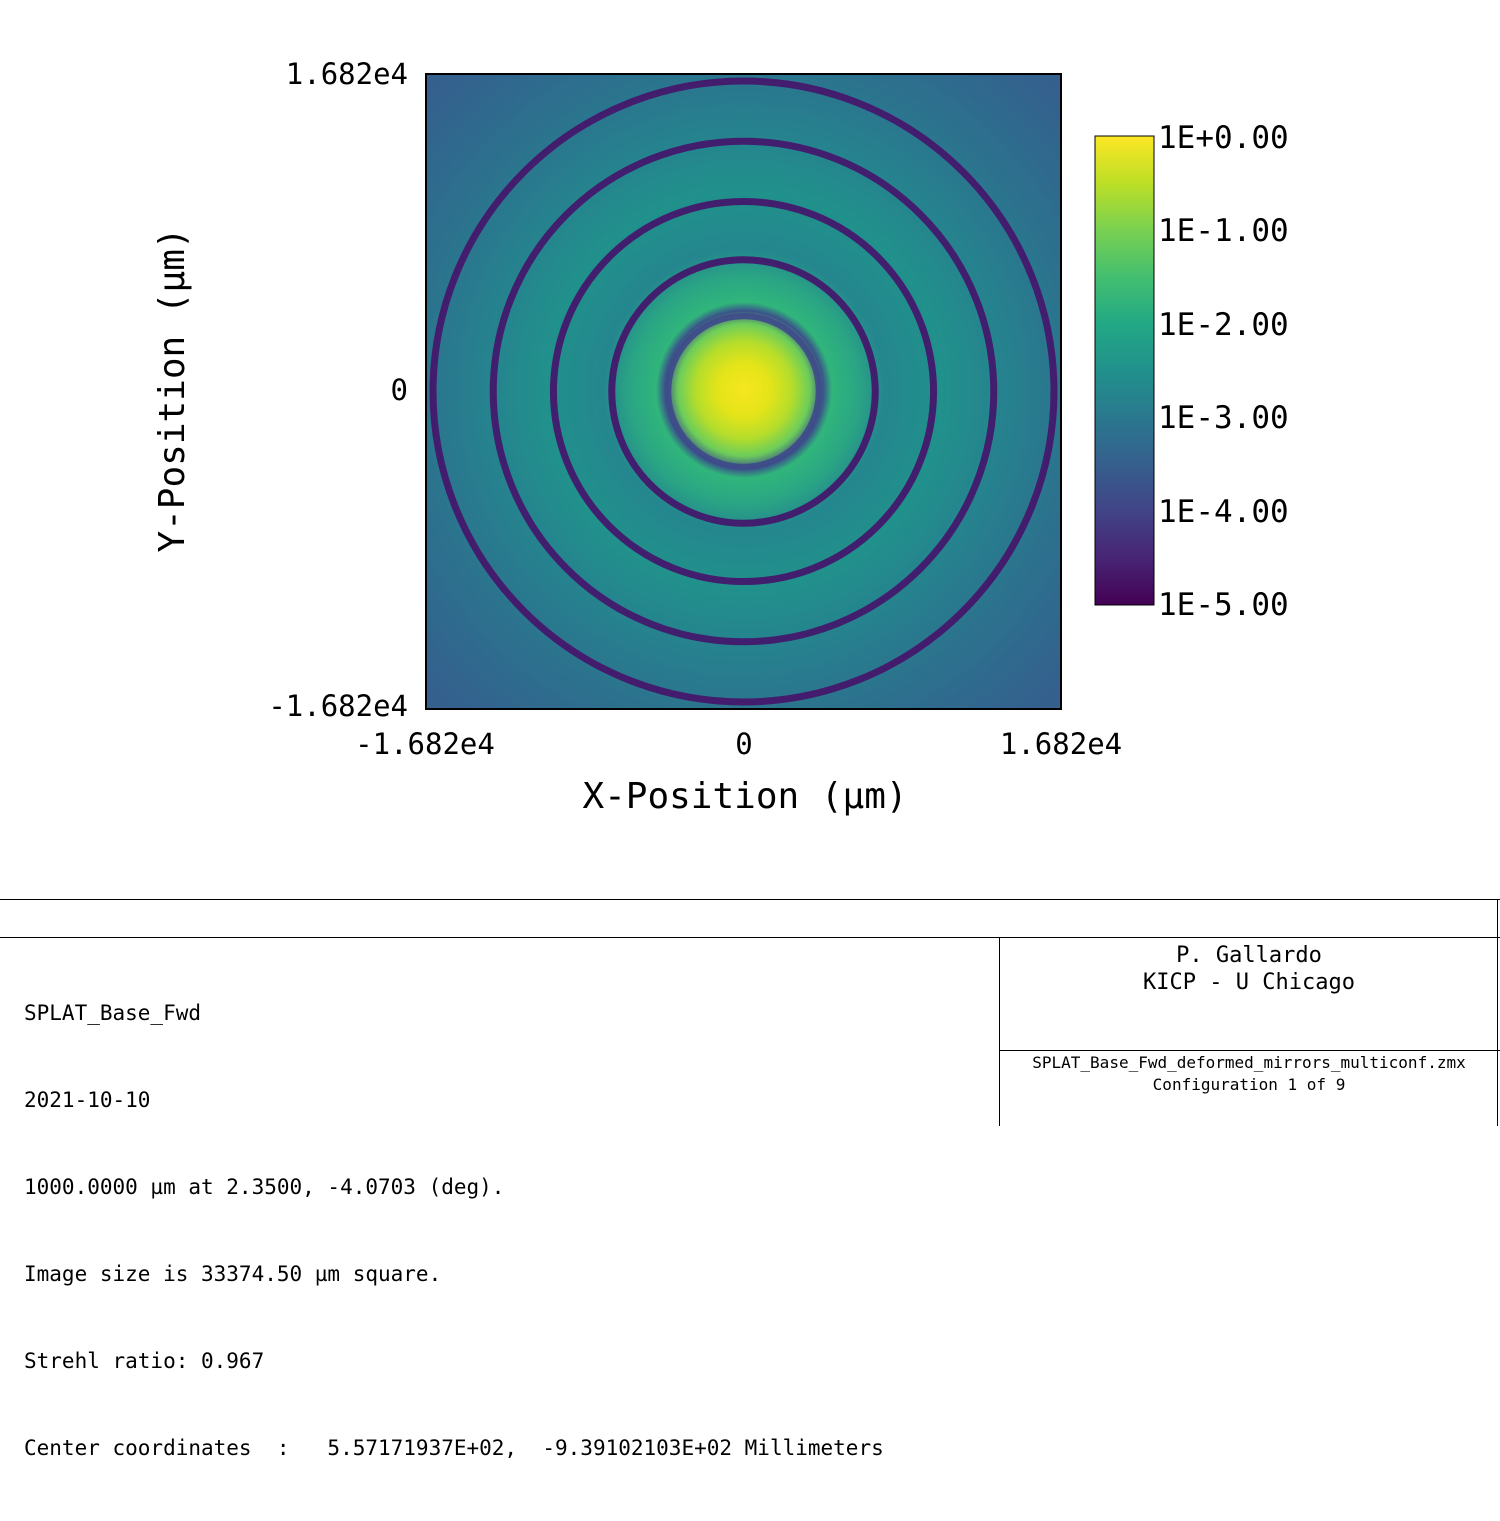 The image size is (1500, 1521). What do you see at coordinates (1249, 1084) in the screenshot?
I see `configuration-label: Configuration 1 of 9` at bounding box center [1249, 1084].